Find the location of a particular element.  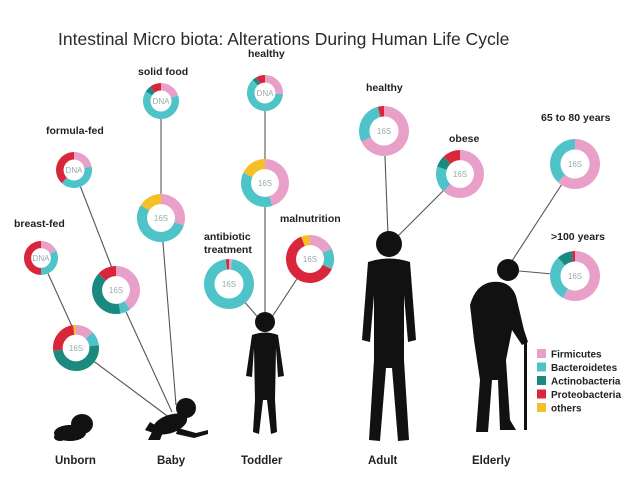

label-obese: obese is located at coordinates (464, 139).